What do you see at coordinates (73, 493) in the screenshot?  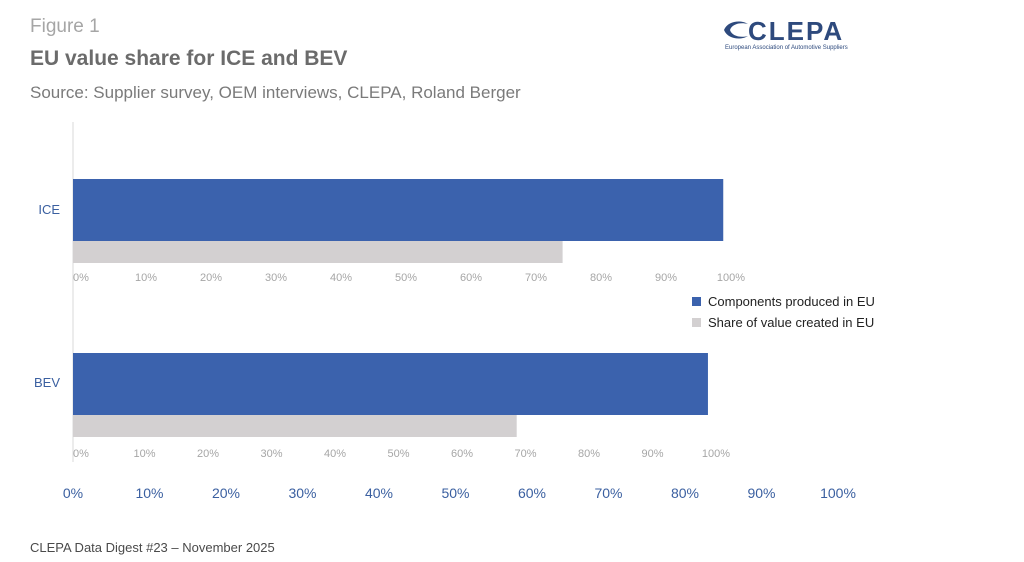 I see `x-tick-label: 0%` at bounding box center [73, 493].